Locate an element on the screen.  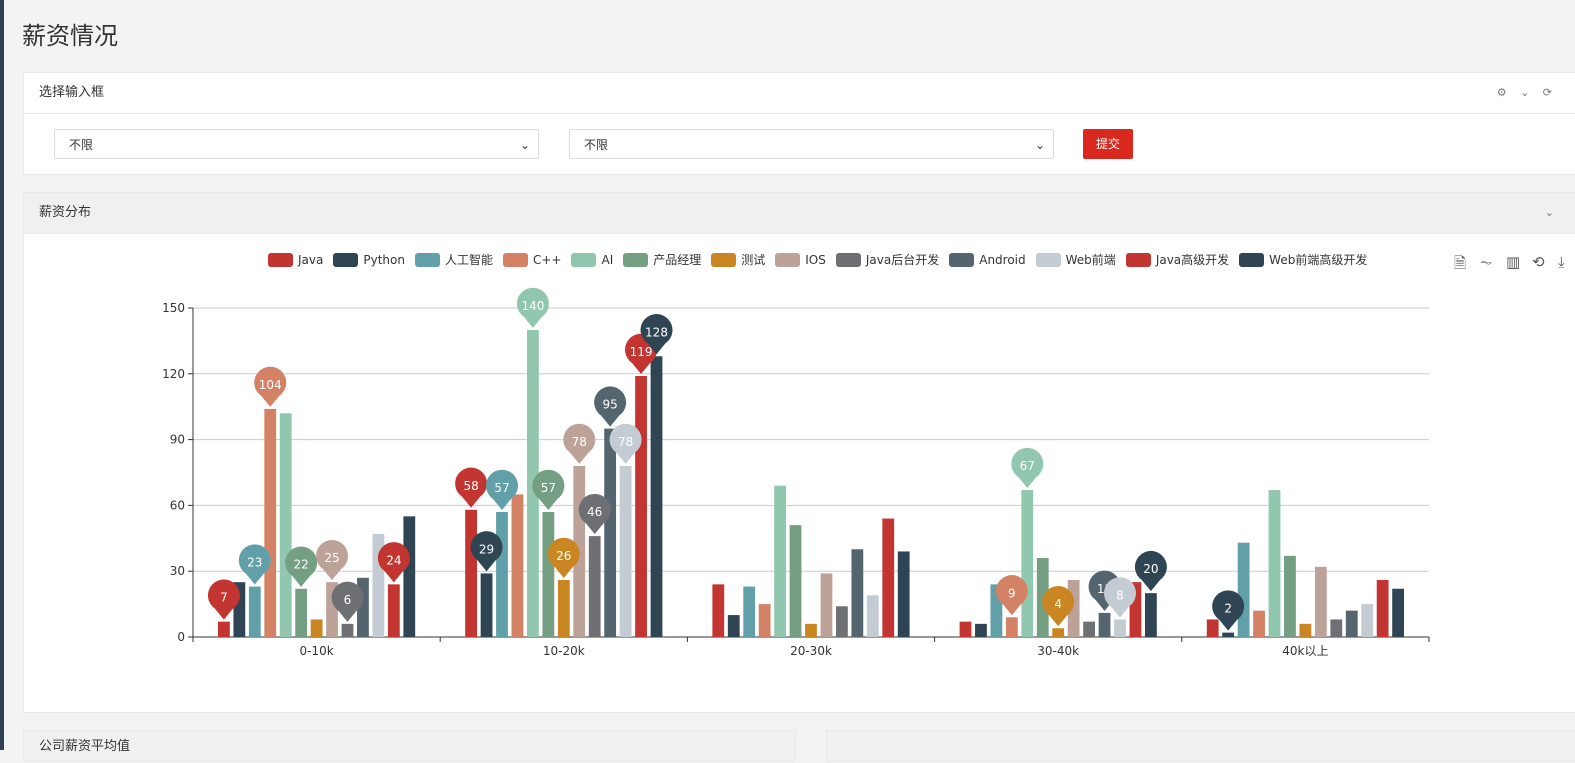
legend-item: Java高级开发 is located at coordinates (1177, 259).